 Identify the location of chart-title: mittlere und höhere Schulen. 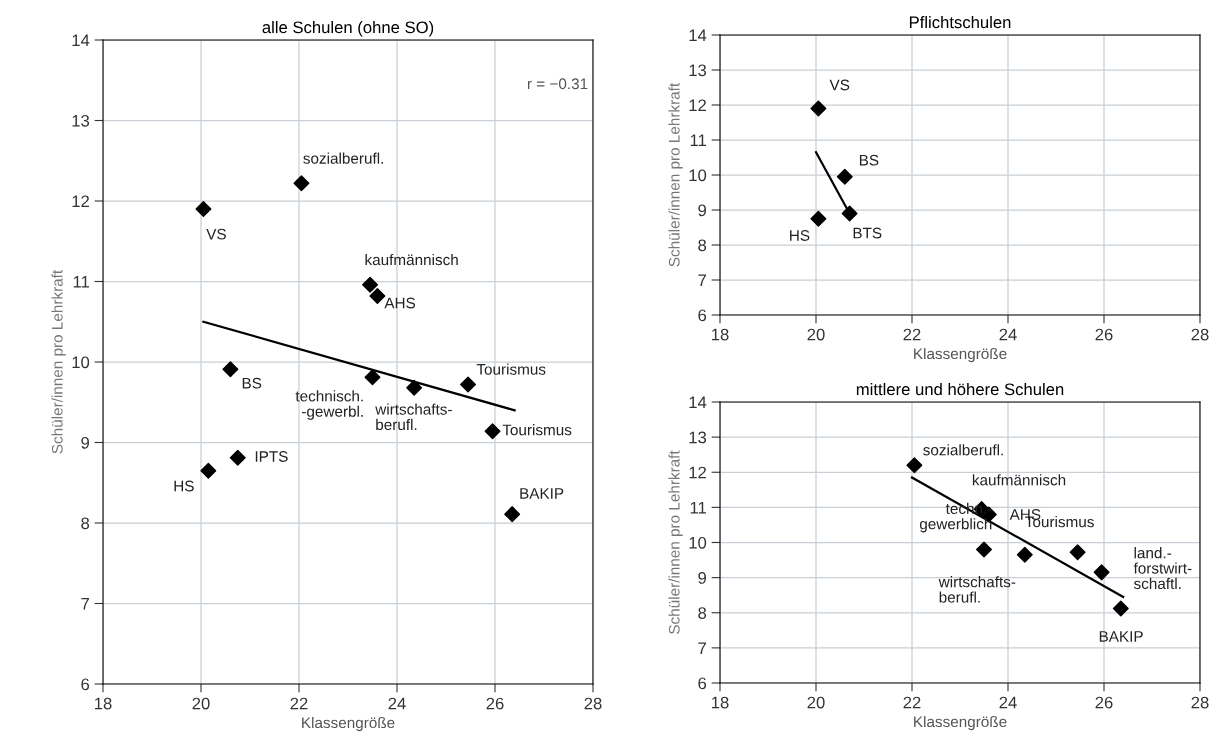
(960, 389).